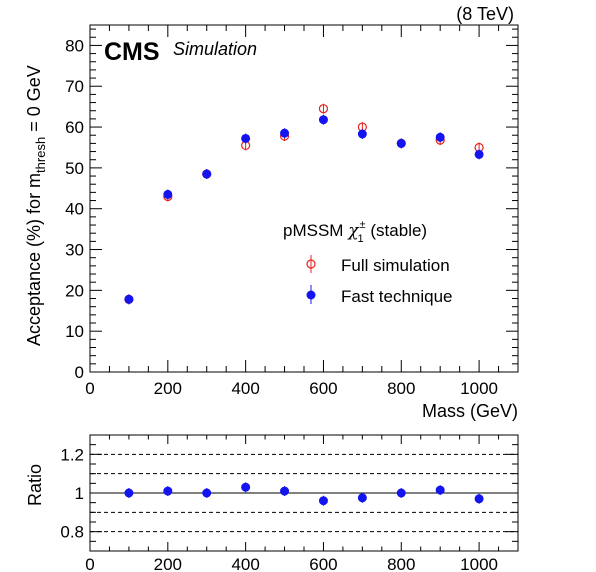 This screenshot has height=572, width=596. I want to click on ratio-y-tick-label: 1.2, so click(72, 454).